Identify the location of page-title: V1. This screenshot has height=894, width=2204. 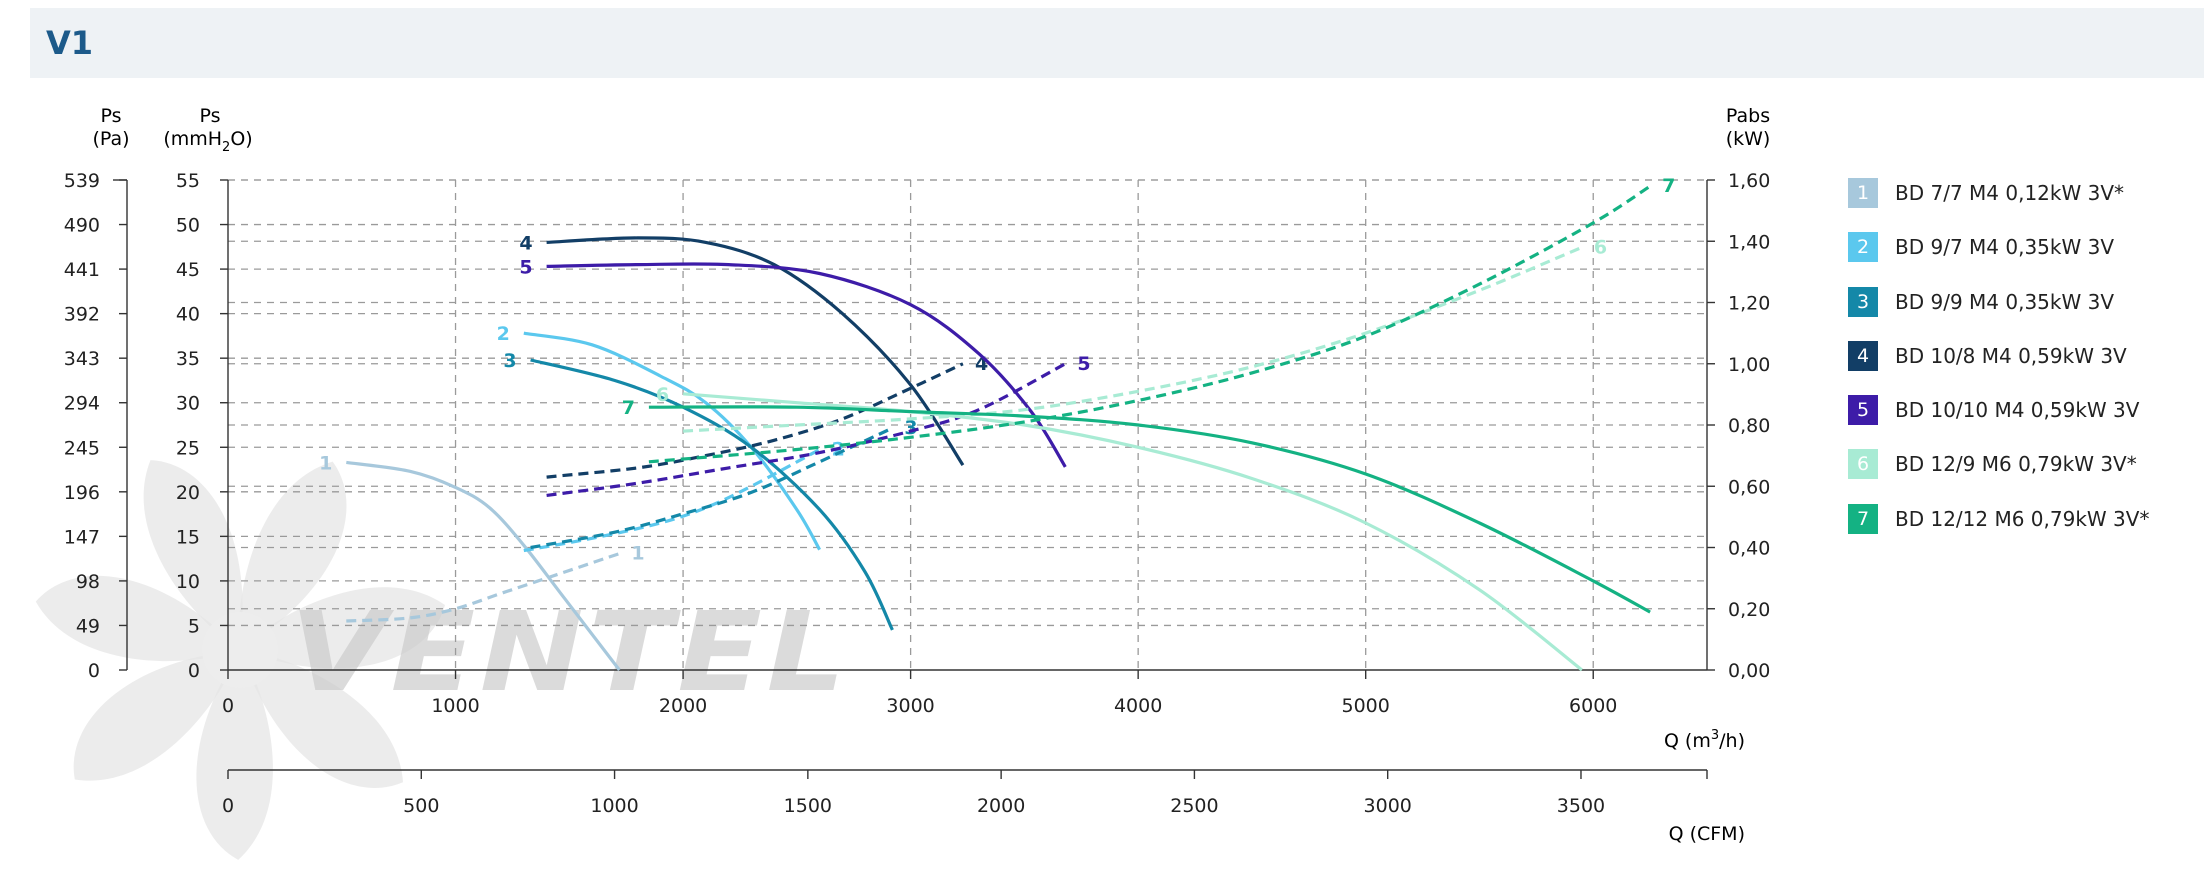
(70, 43).